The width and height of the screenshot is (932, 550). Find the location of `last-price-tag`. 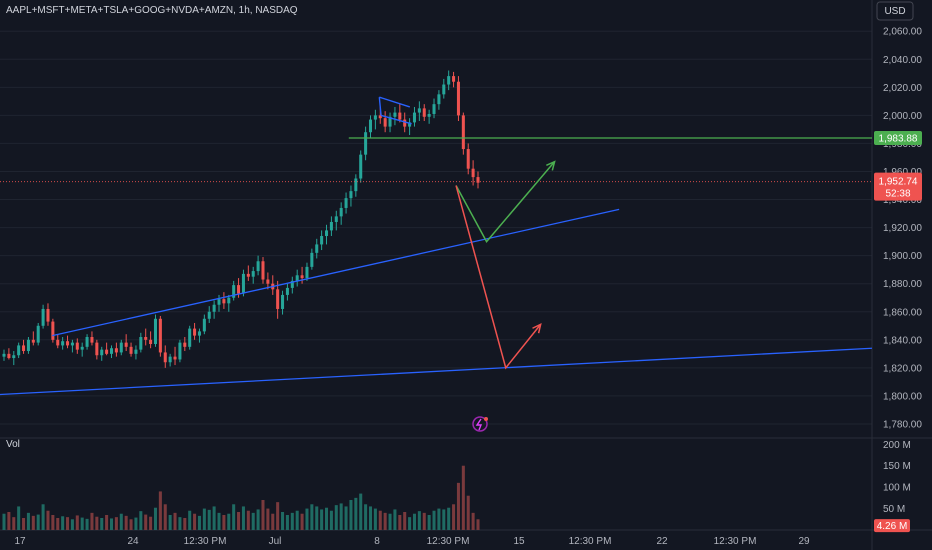

last-price-tag is located at coordinates (898, 186).